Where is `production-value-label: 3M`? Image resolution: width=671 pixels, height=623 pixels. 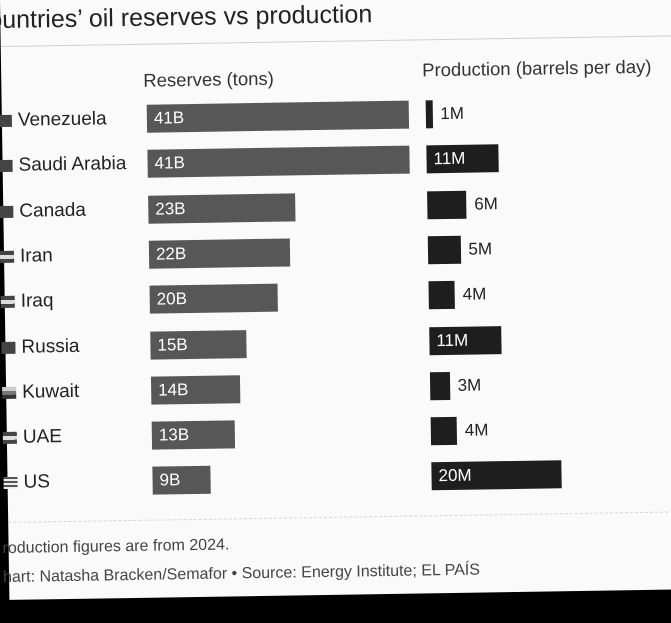 production-value-label: 3M is located at coordinates (469, 385).